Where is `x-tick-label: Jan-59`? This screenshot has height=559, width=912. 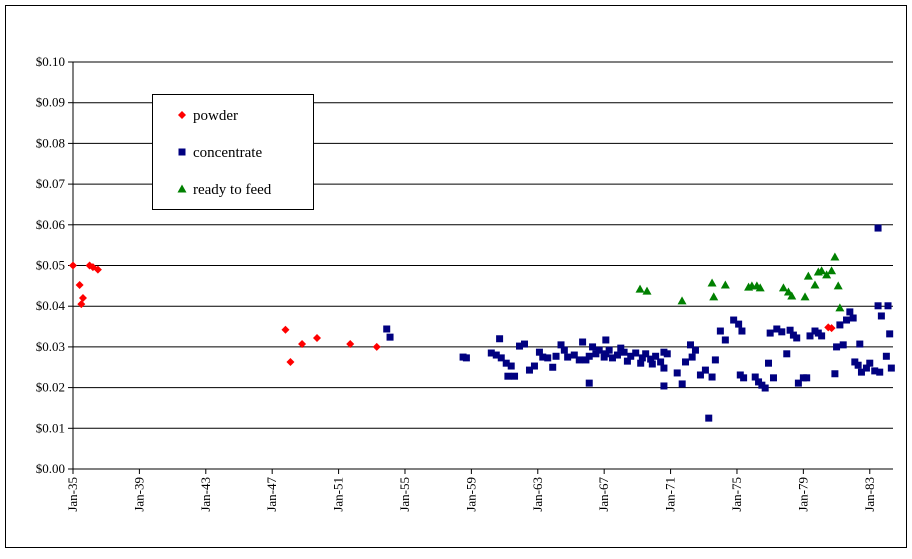 x-tick-label: Jan-59 is located at coordinates (470, 494).